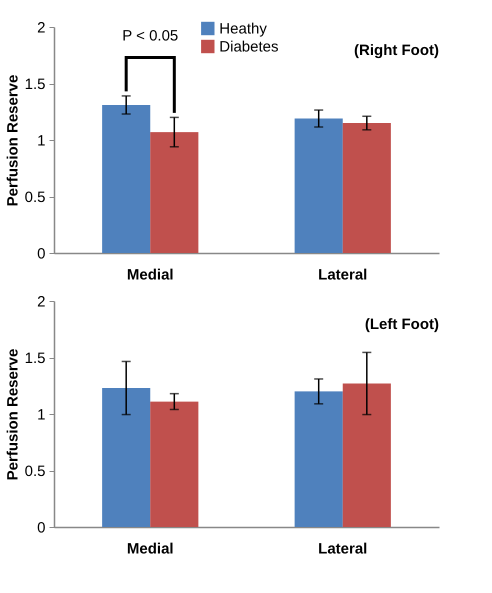 The height and width of the screenshot is (593, 492). Describe the element at coordinates (150, 36) in the screenshot. I see `annotation: P < 0.05` at that location.